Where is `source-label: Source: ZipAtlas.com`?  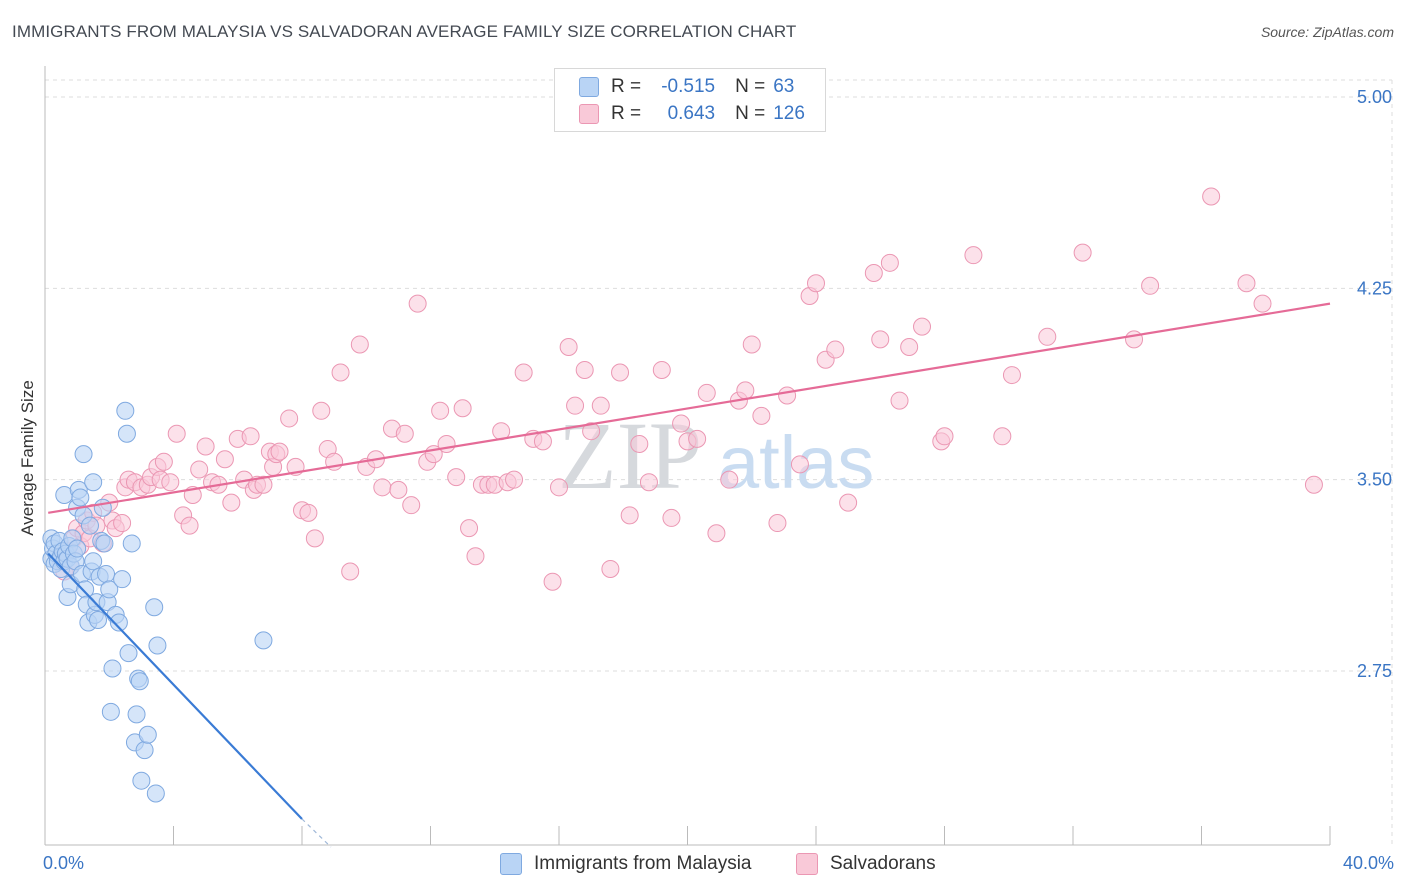 source-label: Source: ZipAtlas.com is located at coordinates (1327, 32).